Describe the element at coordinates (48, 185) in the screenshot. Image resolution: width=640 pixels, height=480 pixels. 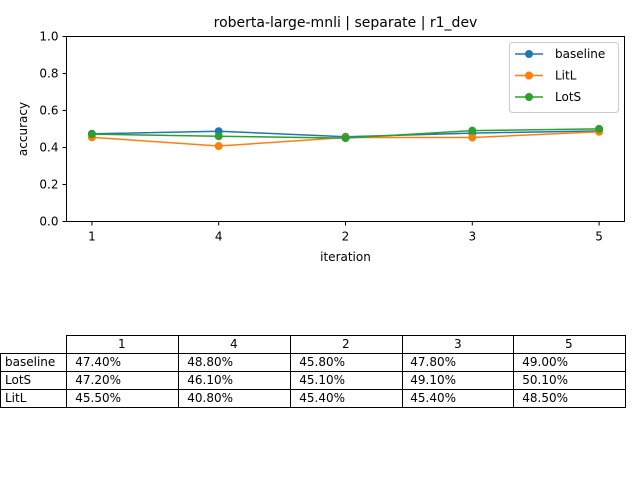
I see `y-tick-label: 0.2` at that location.